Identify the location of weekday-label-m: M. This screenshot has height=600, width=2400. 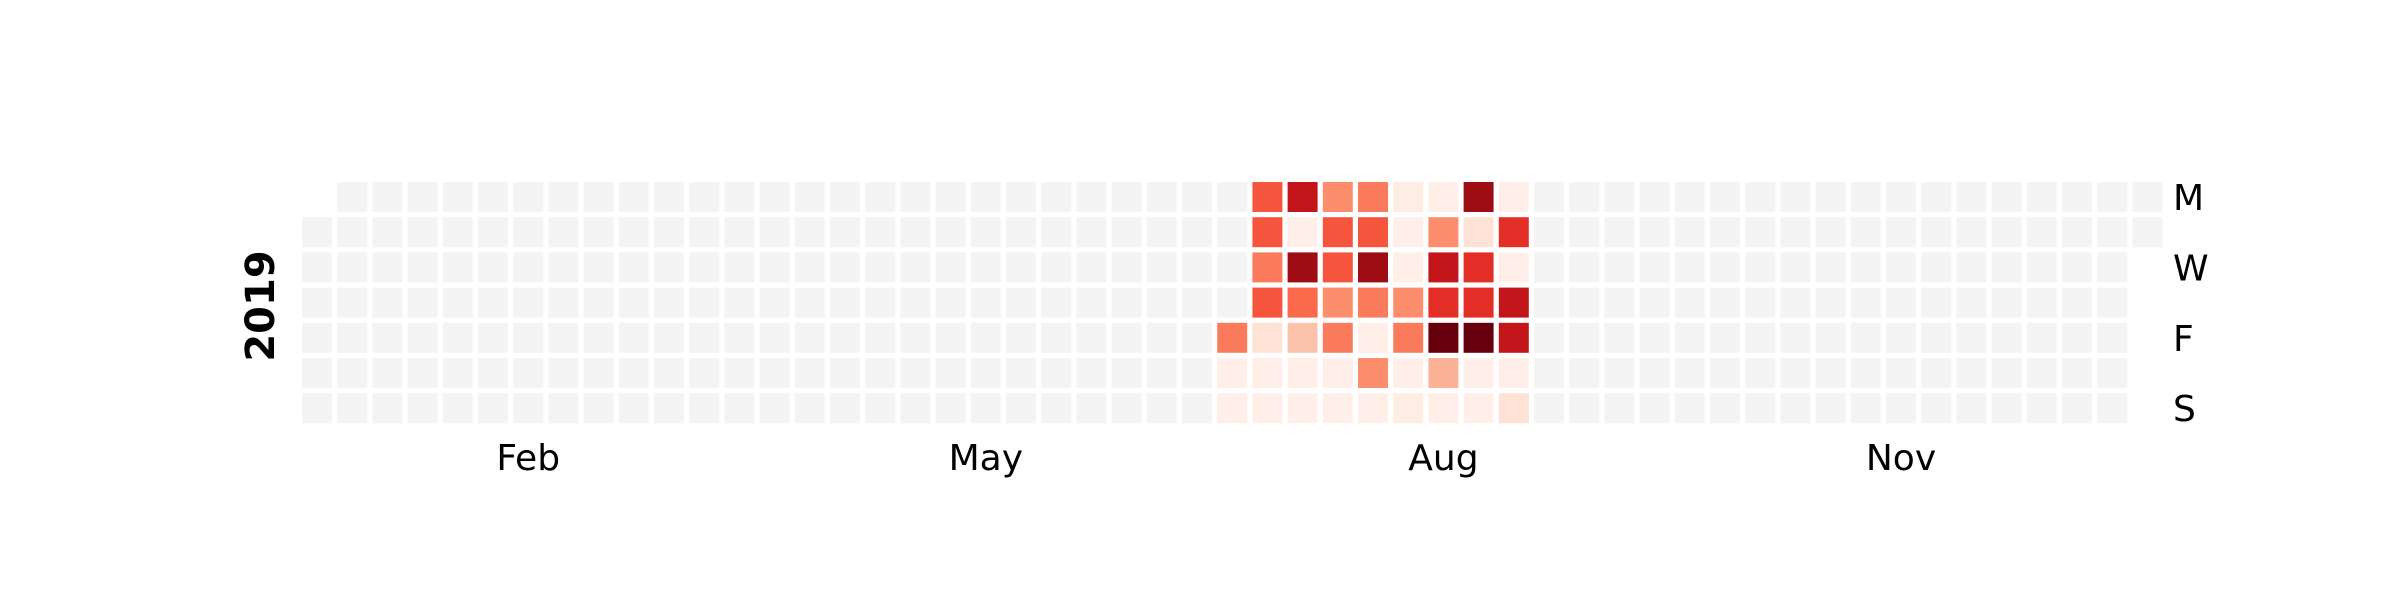
(2188, 198).